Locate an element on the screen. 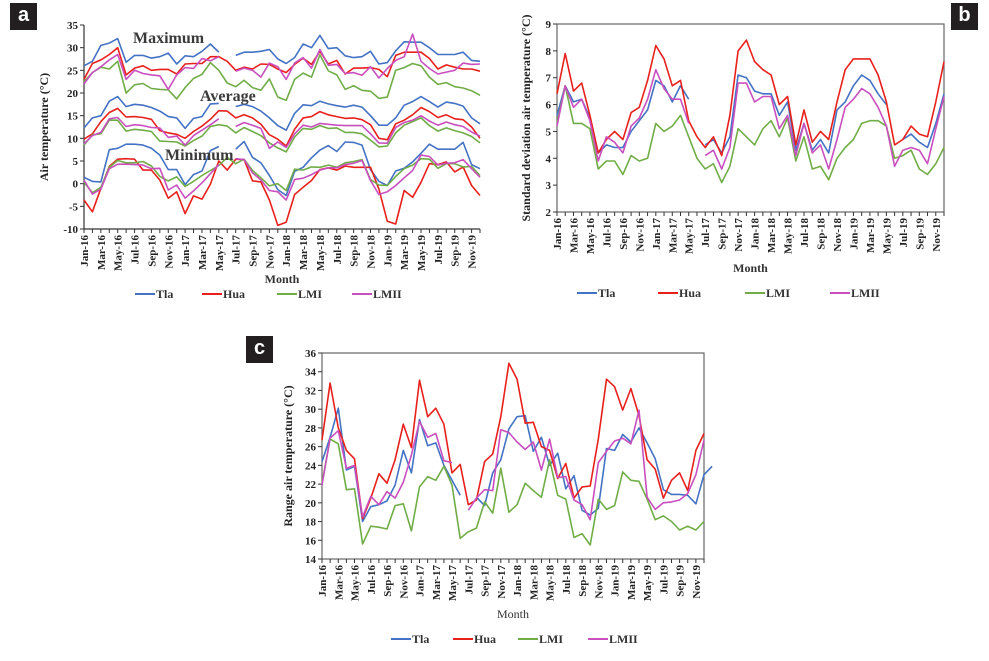 This screenshot has height=661, width=989. series-line-minimum-tla is located at coordinates (282, 168).